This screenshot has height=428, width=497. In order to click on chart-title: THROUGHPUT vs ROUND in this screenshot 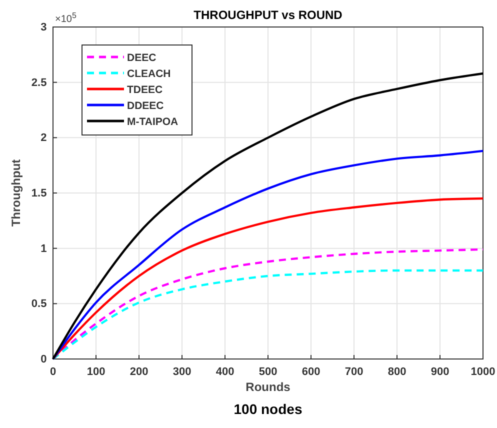, I will do `click(268, 15)`.